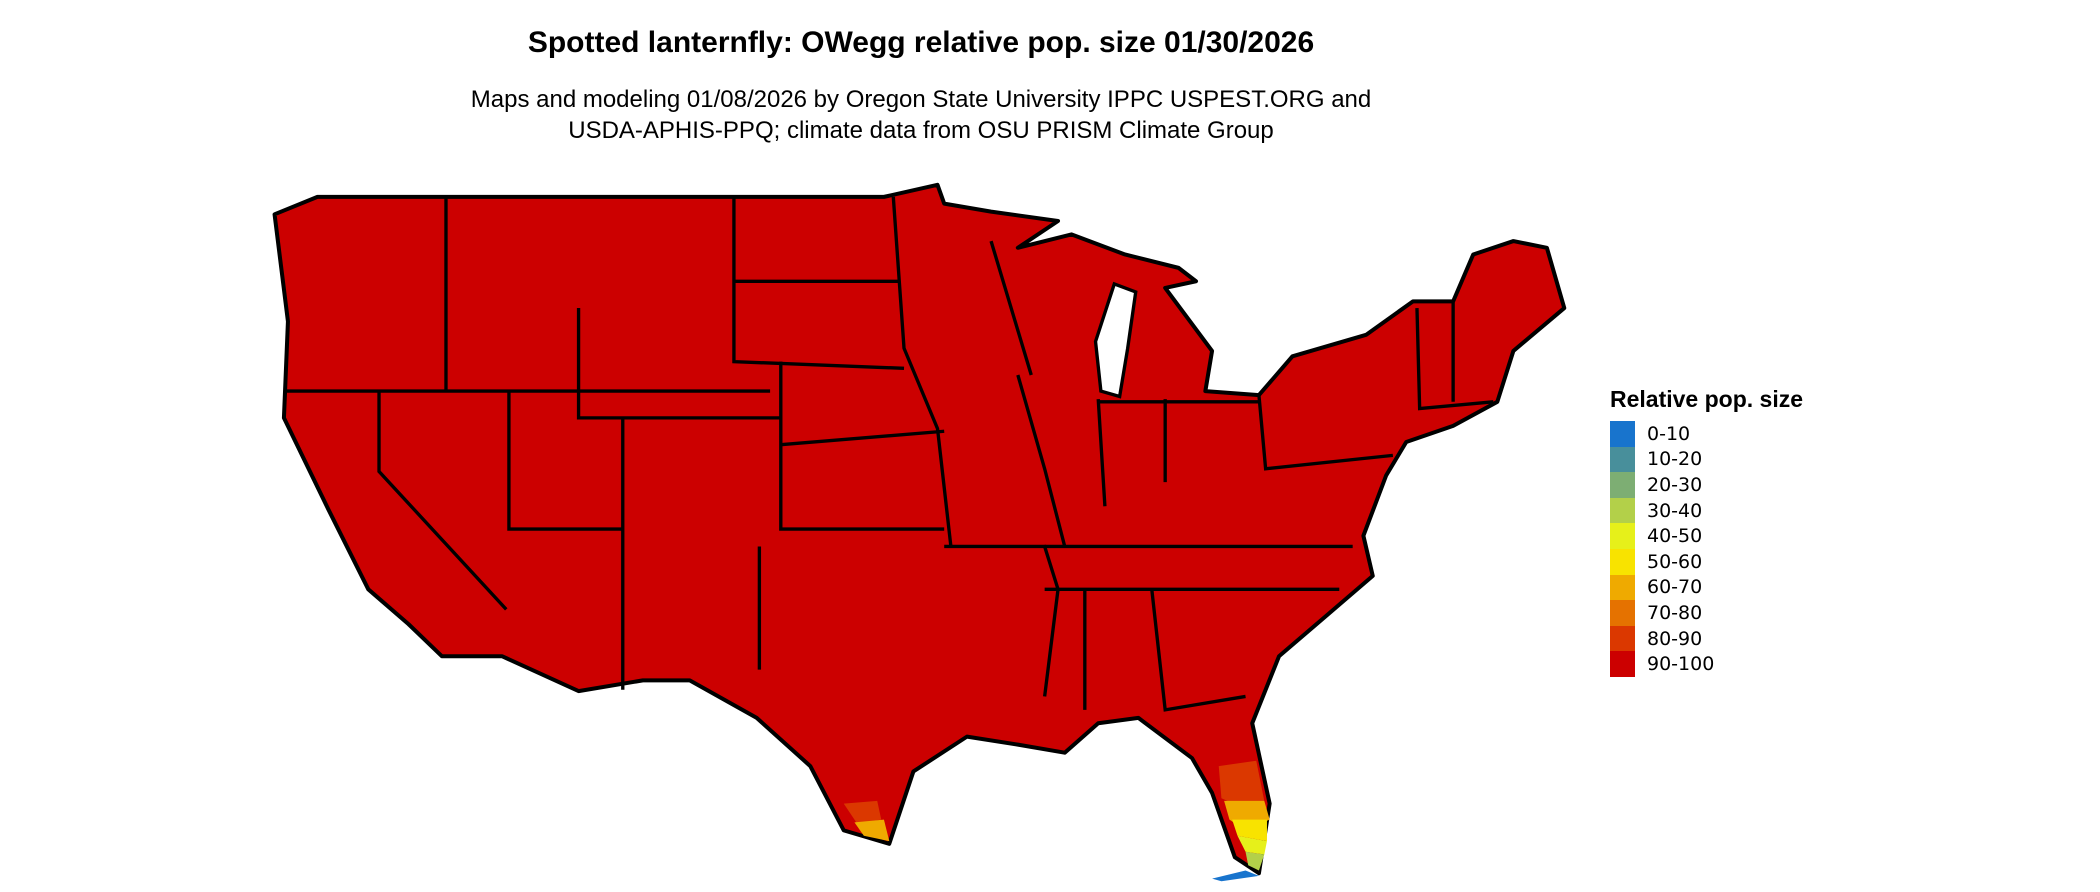 This screenshot has height=892, width=2100. What do you see at coordinates (1706, 434) in the screenshot?
I see `legend-item: 0-10` at bounding box center [1706, 434].